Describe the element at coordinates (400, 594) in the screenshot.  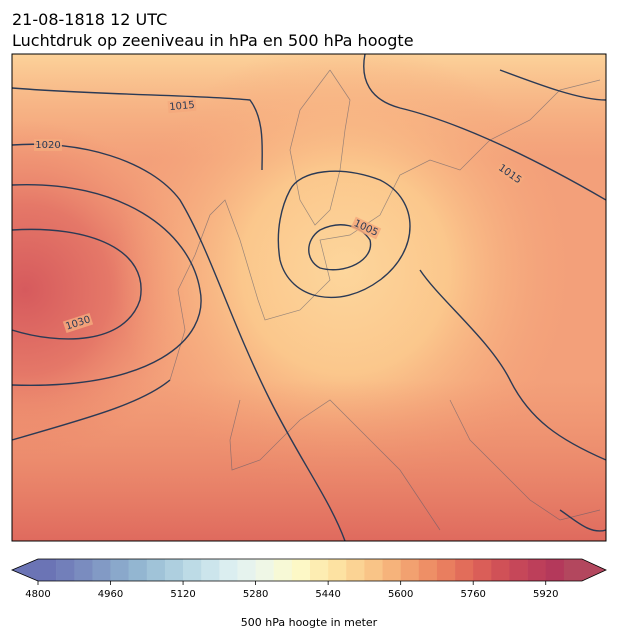
I see `colorbar-tick-label: 5600` at that location.